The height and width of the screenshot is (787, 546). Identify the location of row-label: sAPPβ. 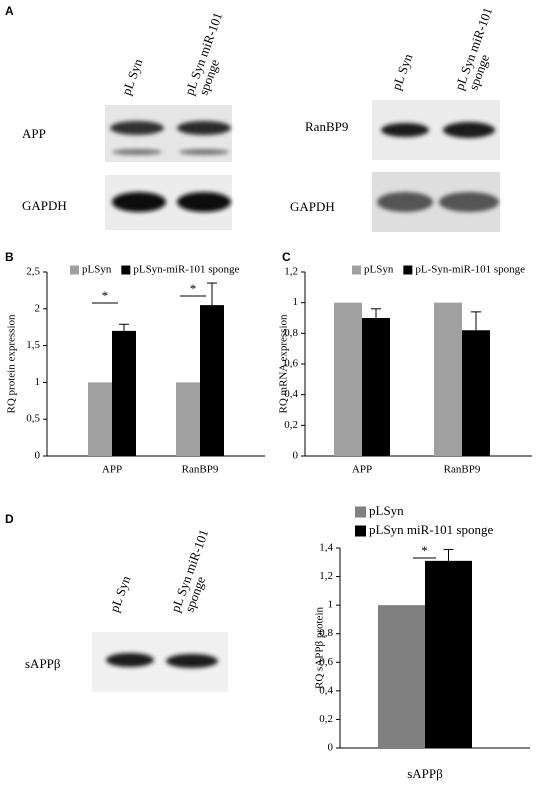
(43, 663).